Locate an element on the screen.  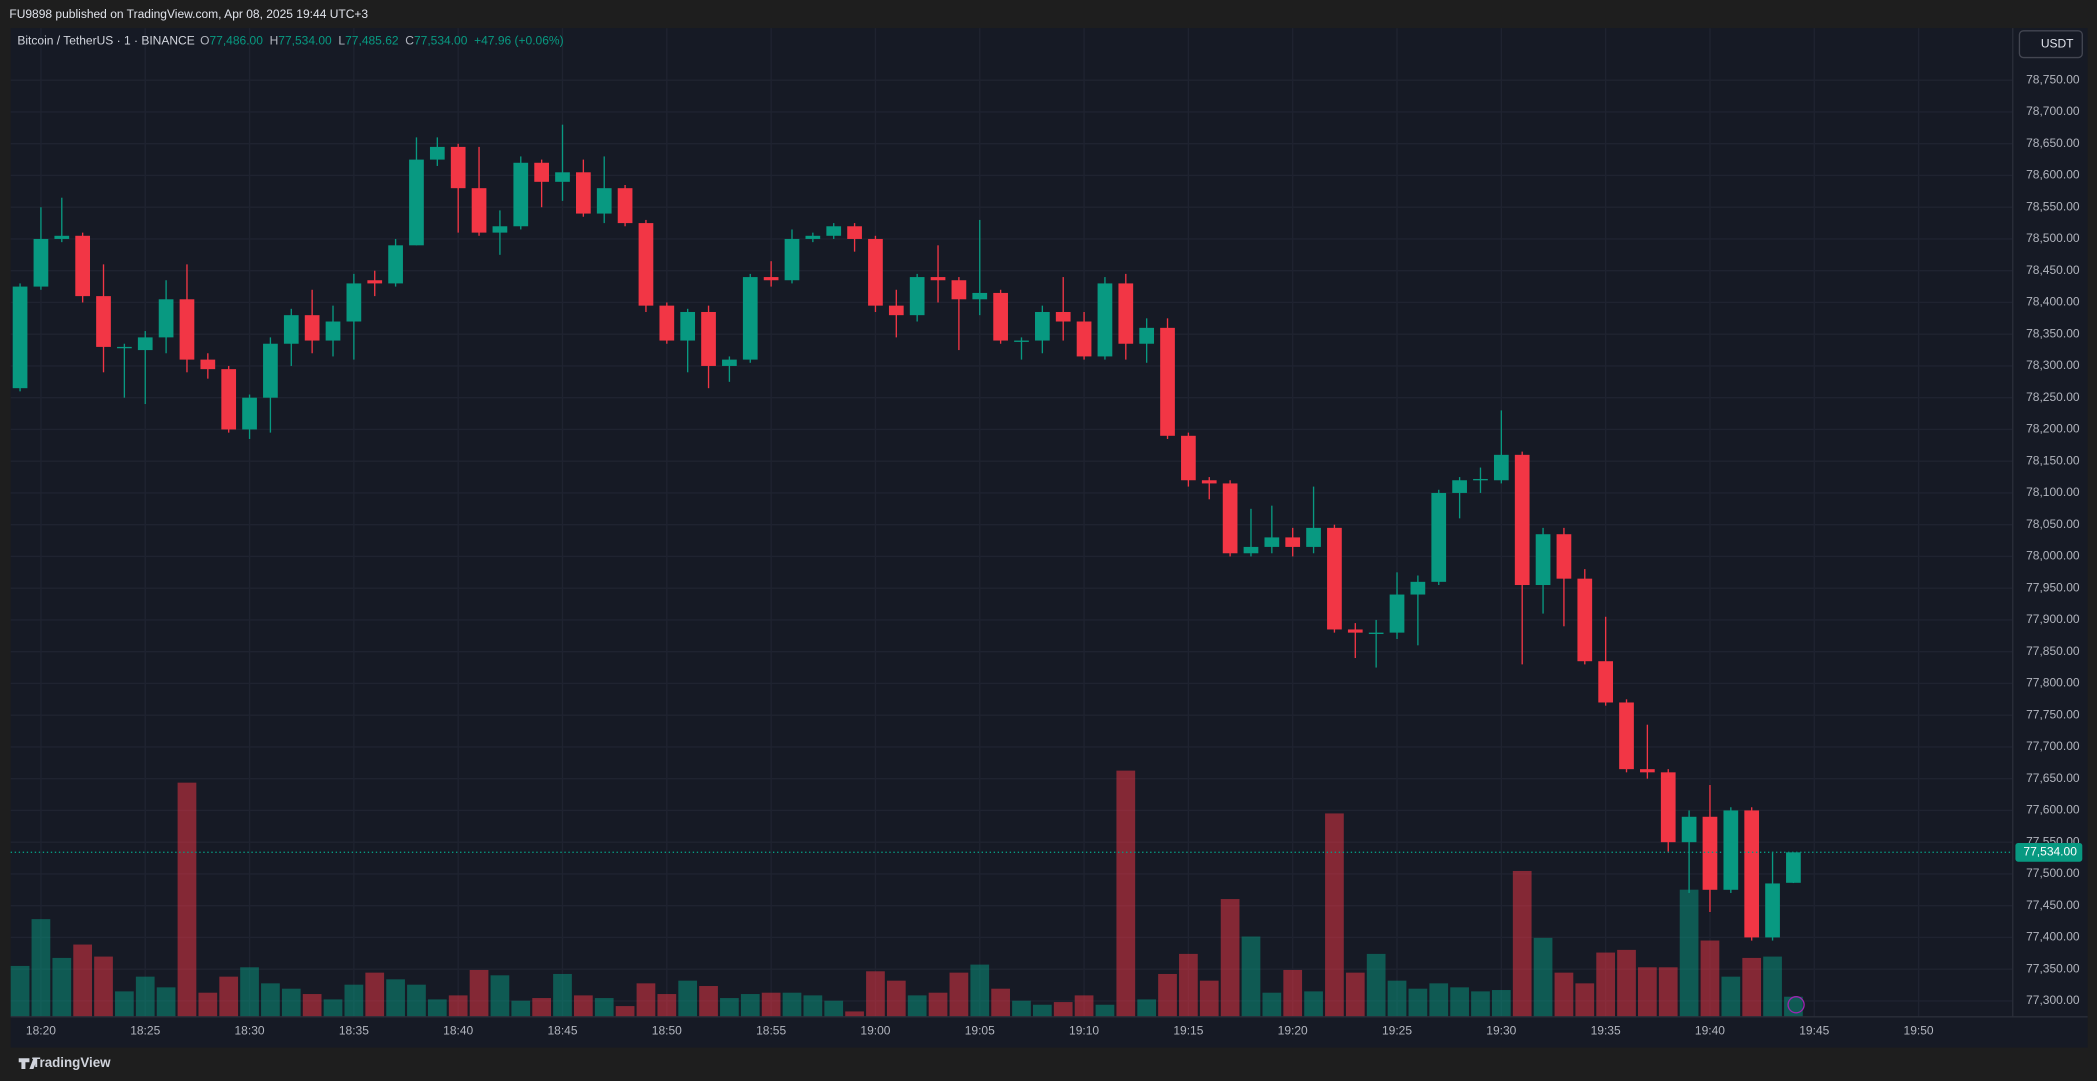
x-tick-label: 19:15 is located at coordinates (1188, 1031).